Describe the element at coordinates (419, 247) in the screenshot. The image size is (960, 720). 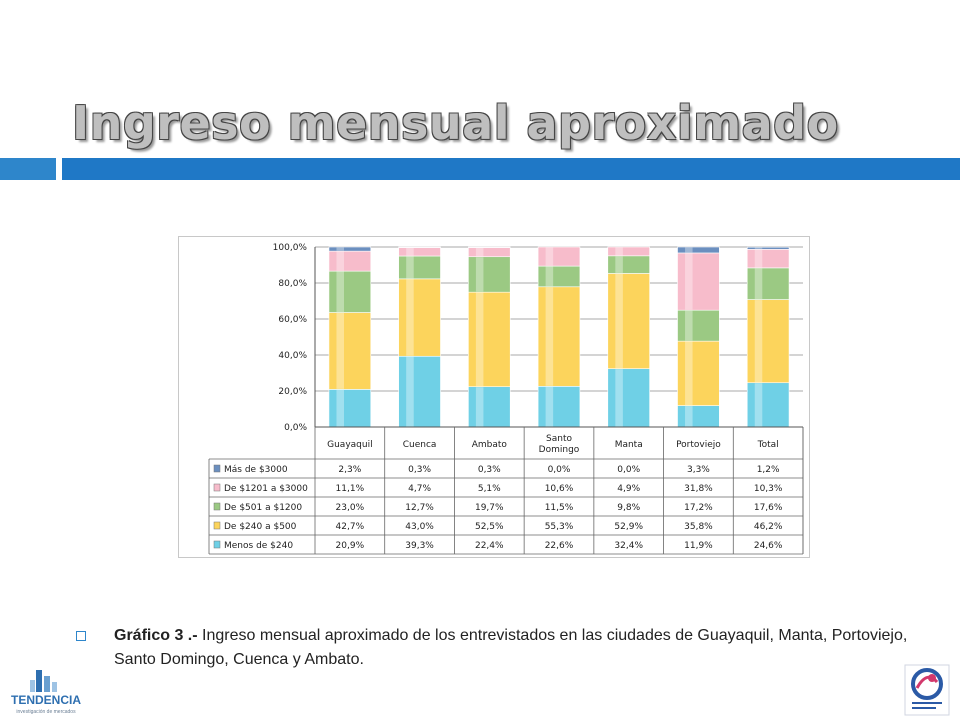
I see `bar-m-s-de-3000-cuenca` at that location.